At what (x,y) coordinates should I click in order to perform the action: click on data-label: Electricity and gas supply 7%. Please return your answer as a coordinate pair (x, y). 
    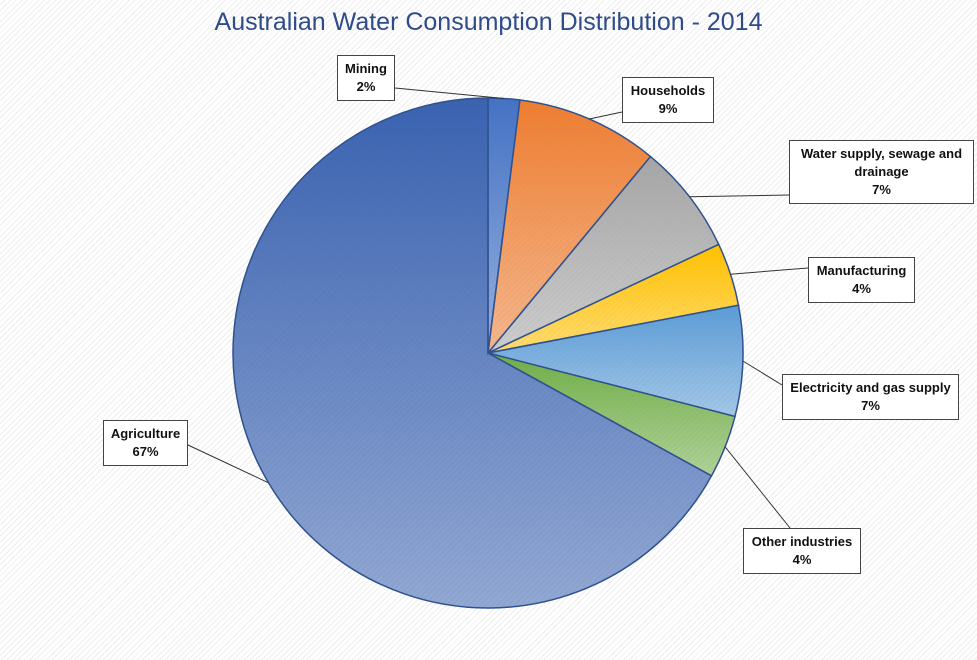
    Looking at the image, I should click on (870, 397).